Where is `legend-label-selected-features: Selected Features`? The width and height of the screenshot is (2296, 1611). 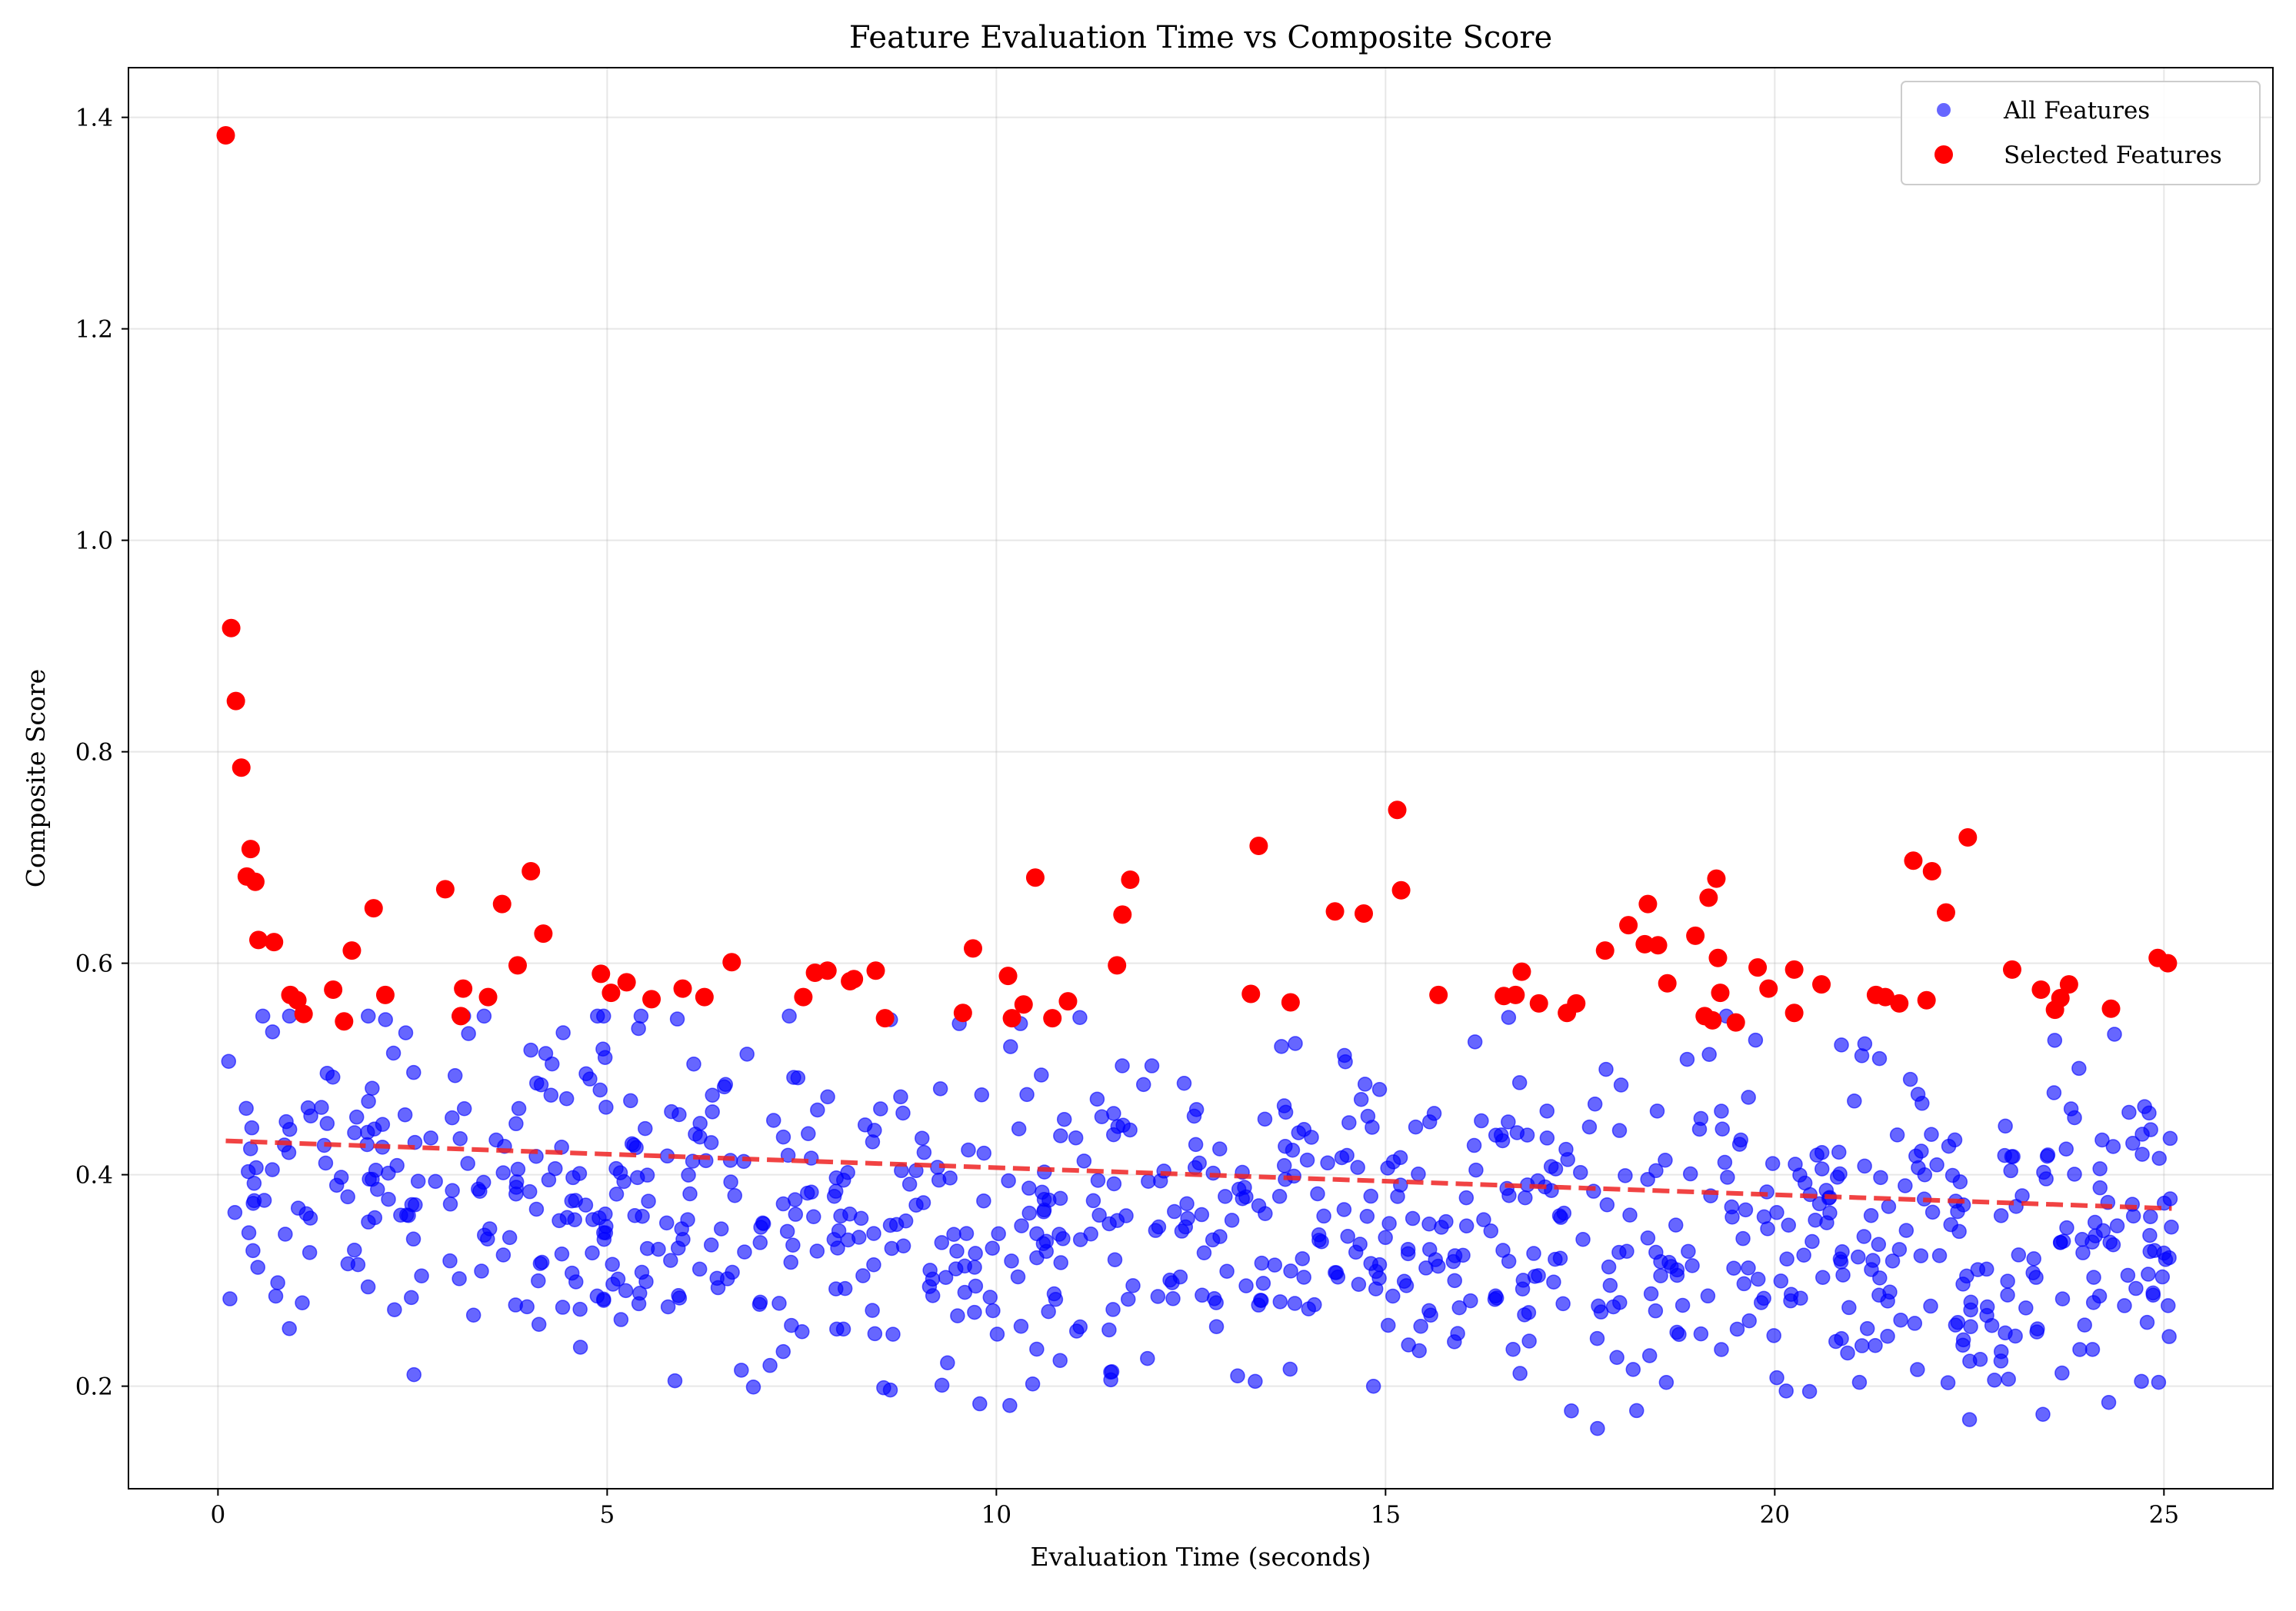 legend-label-selected-features: Selected Features is located at coordinates (2113, 155).